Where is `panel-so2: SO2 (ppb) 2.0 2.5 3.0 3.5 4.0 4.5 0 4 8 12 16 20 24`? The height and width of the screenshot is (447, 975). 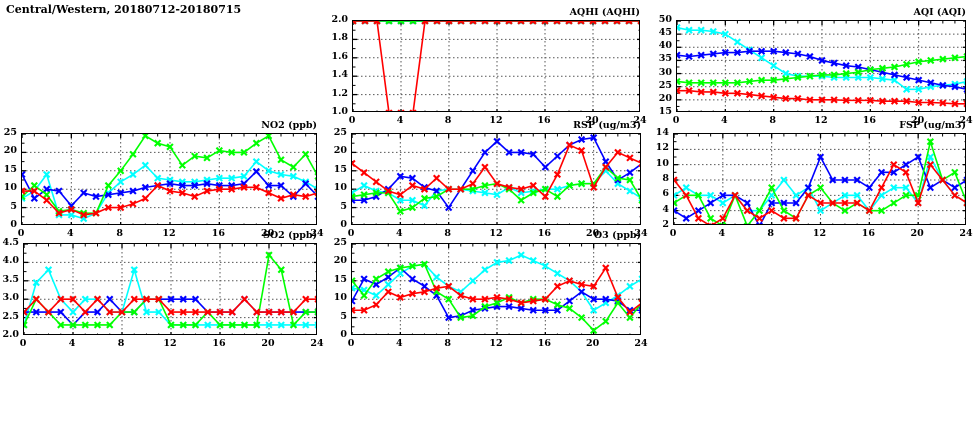
panel-so2: SO2 (ppb) 2.0 2.5 3.0 3.5 4.0 4.5 0 4 8 12 16 20 24 is located at coordinates (163, 291).